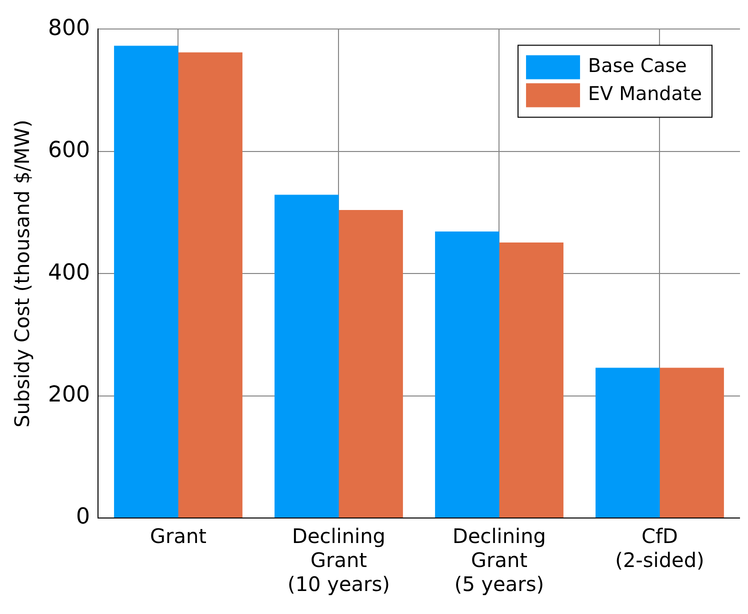  Describe the element at coordinates (69, 273) in the screenshot. I see `y-tick-label: 400` at that location.